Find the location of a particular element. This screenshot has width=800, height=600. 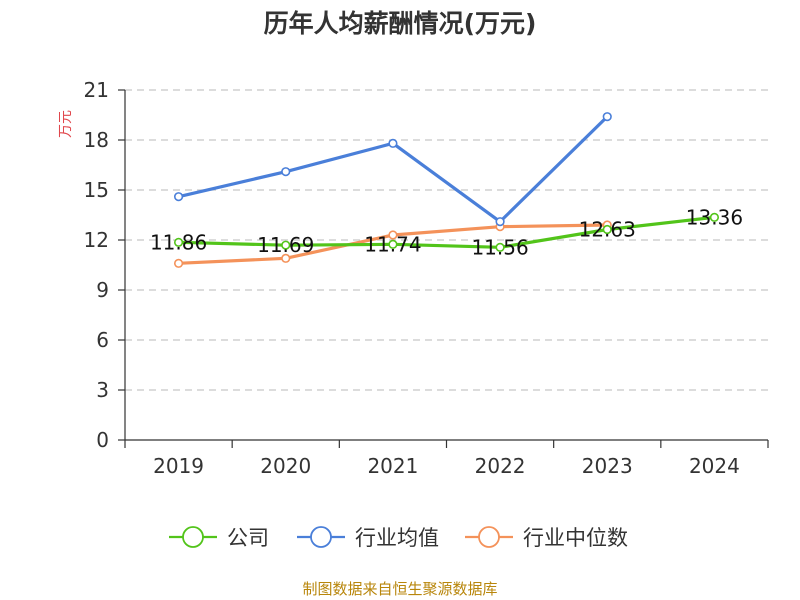

x-tick-label: 2024 is located at coordinates (714, 466).